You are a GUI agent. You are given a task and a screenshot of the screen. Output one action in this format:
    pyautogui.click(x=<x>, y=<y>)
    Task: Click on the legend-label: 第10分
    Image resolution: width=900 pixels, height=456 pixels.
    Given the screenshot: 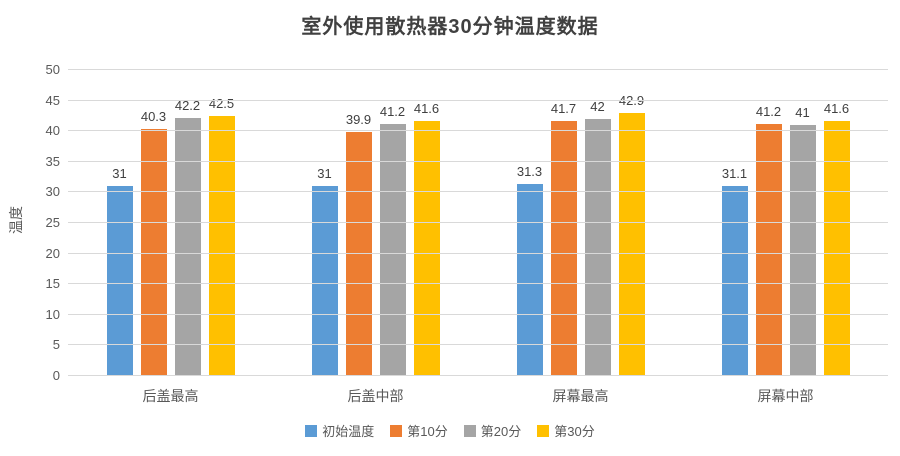 What is the action you would take?
    pyautogui.click(x=427, y=431)
    